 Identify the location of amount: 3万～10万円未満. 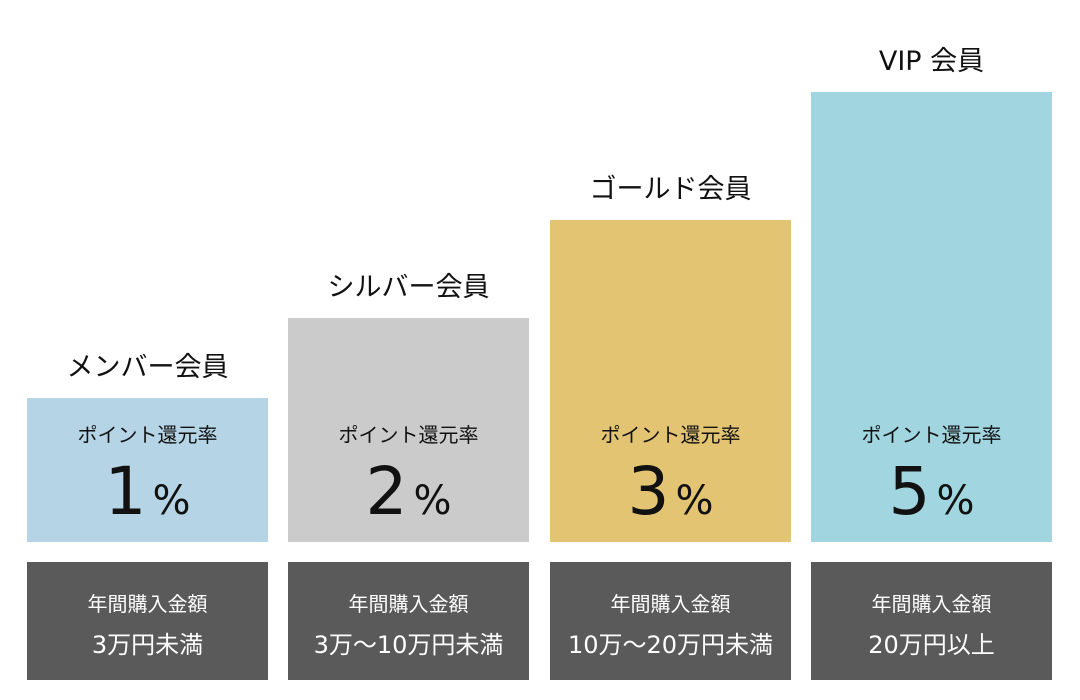
(408, 645).